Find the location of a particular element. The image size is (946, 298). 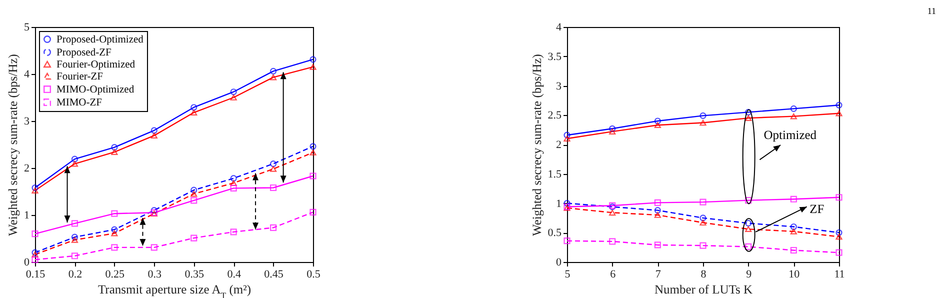

text: 11 is located at coordinates (931, 11).